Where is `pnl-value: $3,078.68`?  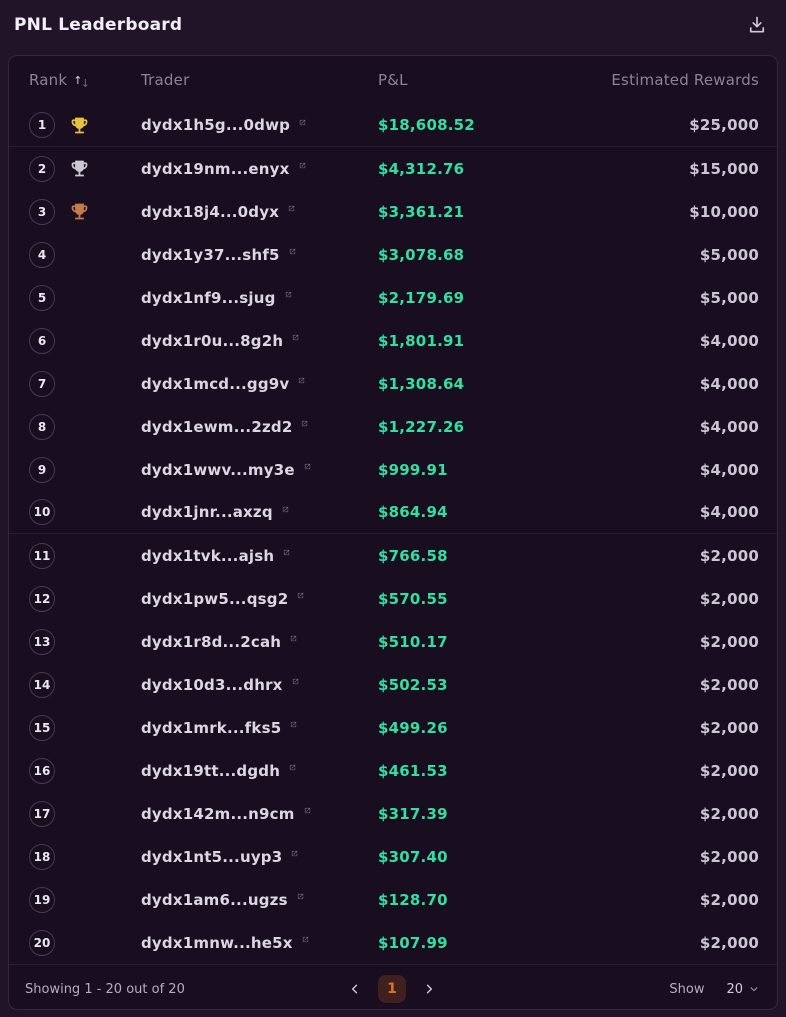
pnl-value: $3,078.68 is located at coordinates (421, 254).